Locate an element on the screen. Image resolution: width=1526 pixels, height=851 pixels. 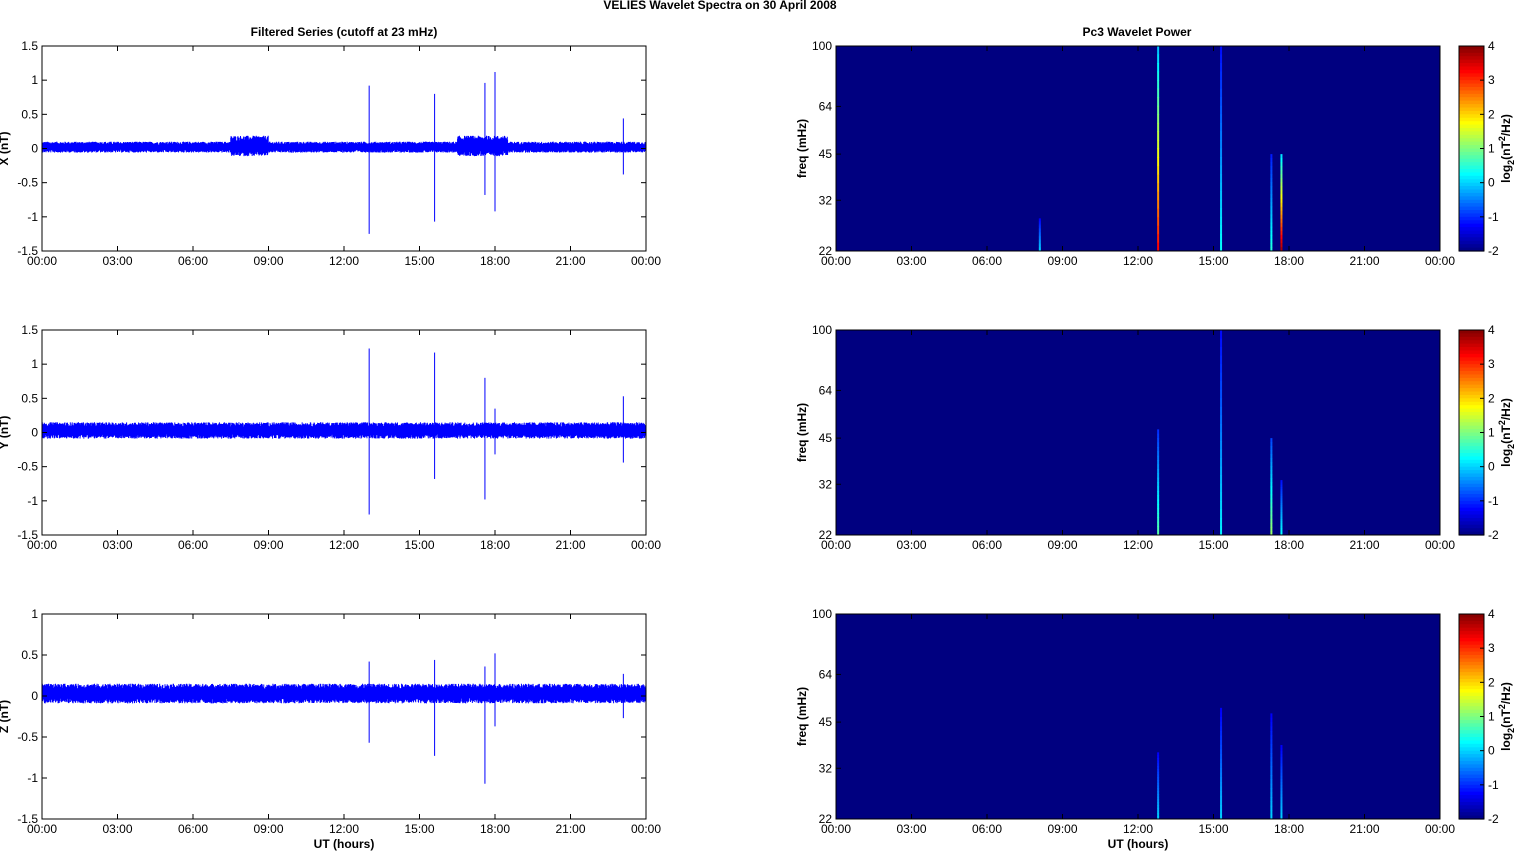
ytick-label: 32 is located at coordinates (826, 768).